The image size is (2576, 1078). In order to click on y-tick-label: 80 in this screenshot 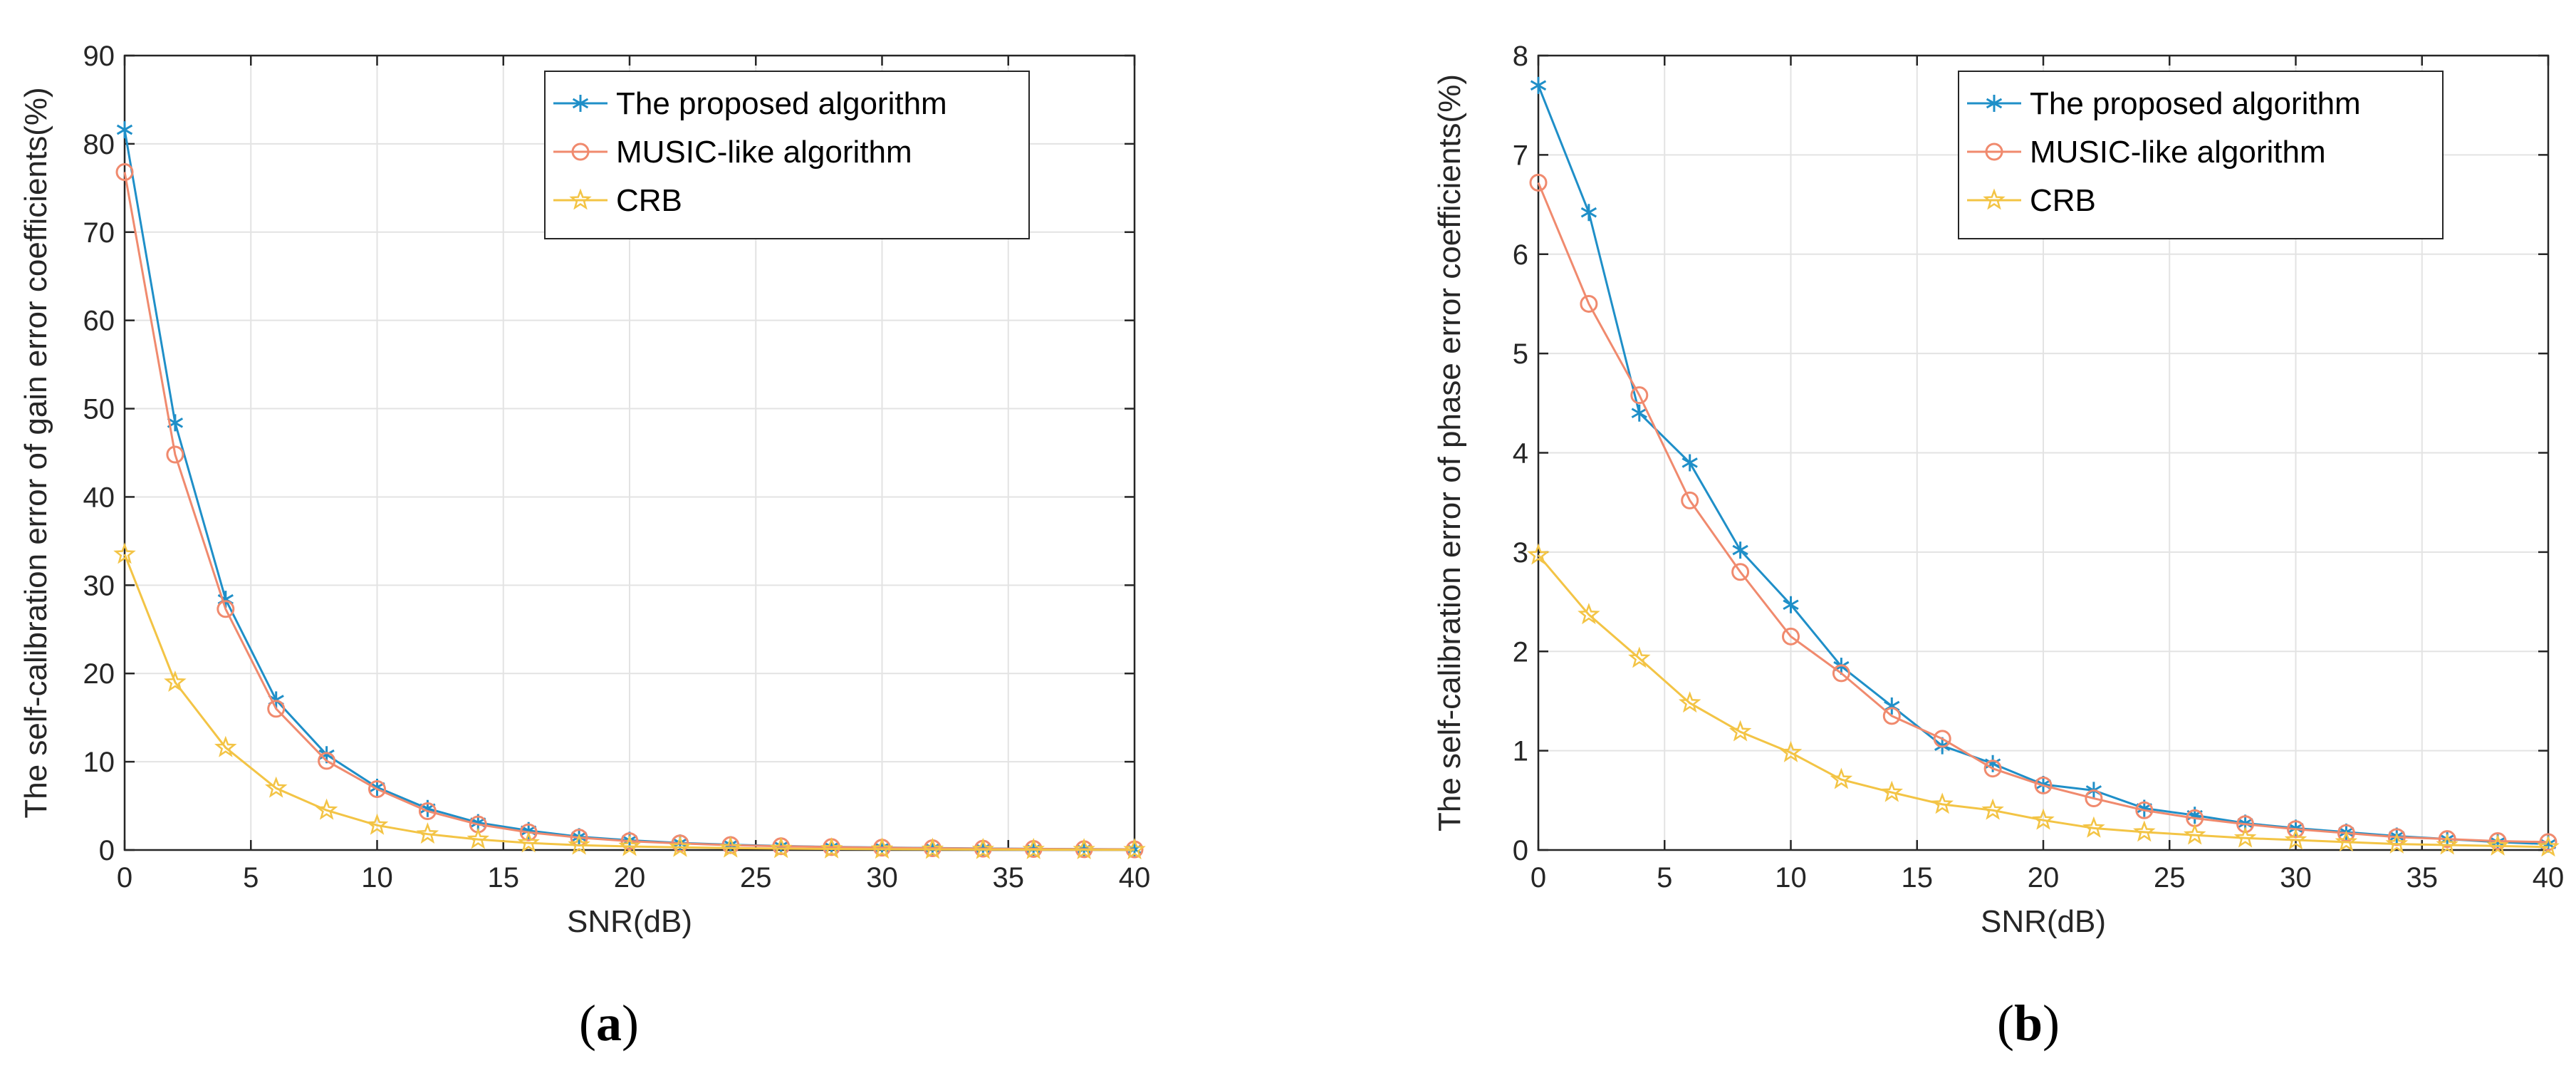, I will do `click(99, 144)`.